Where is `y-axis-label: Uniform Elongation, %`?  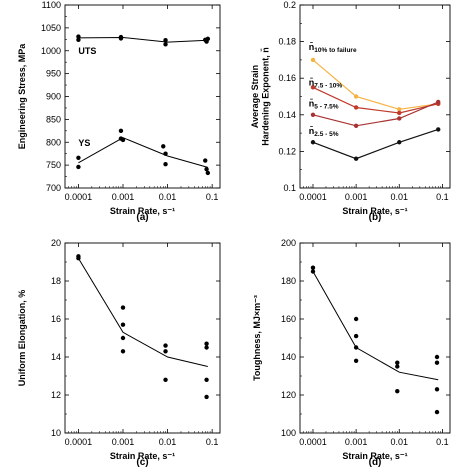 y-axis-label: Uniform Elongation, % is located at coordinates (22, 338).